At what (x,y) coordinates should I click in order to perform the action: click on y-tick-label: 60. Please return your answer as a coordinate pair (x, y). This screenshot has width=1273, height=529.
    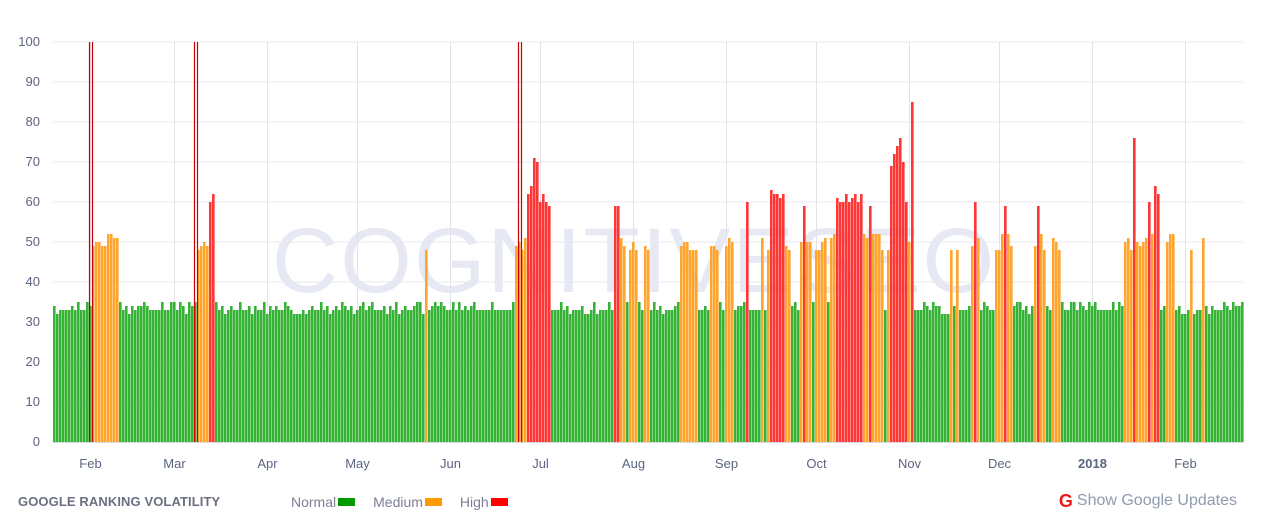
    Looking at the image, I should click on (33, 201).